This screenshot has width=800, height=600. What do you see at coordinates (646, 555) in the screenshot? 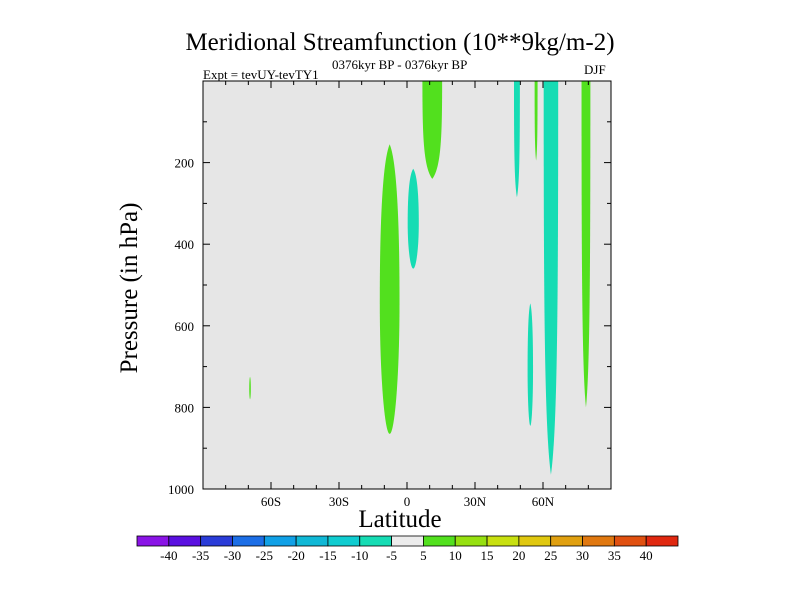
I see `colorbar-label: 40` at bounding box center [646, 555].